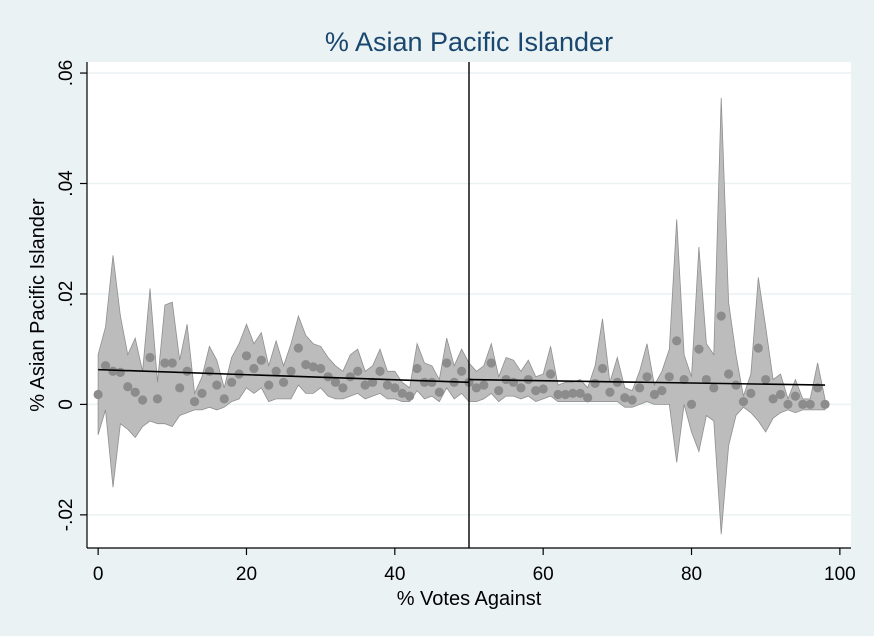 Image resolution: width=874 pixels, height=636 pixels. I want to click on fit-line-right, so click(647, 382).